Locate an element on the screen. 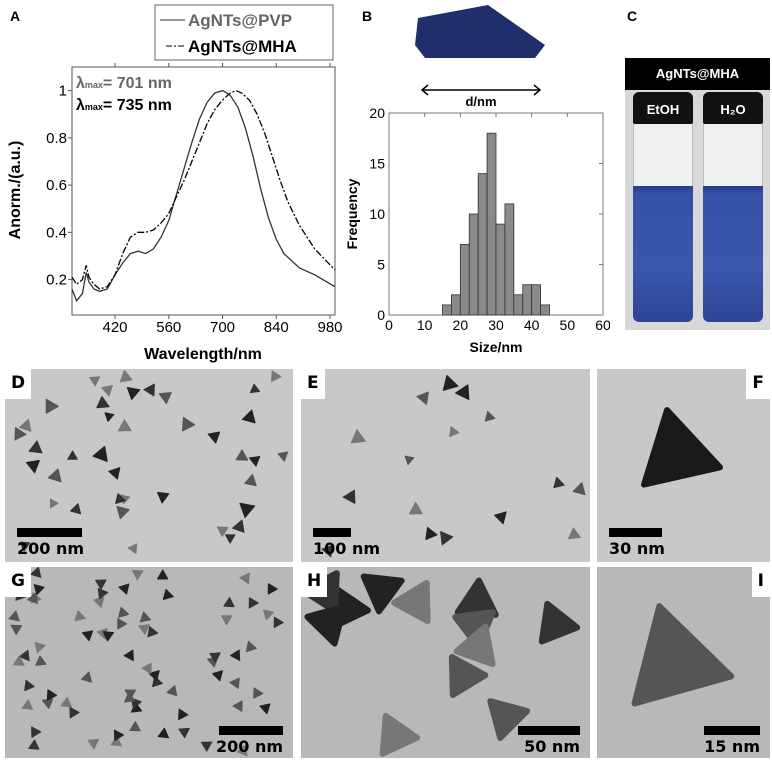 This screenshot has height=764, width=772. legend-label-mha: AgNTs@MHA is located at coordinates (242, 46).